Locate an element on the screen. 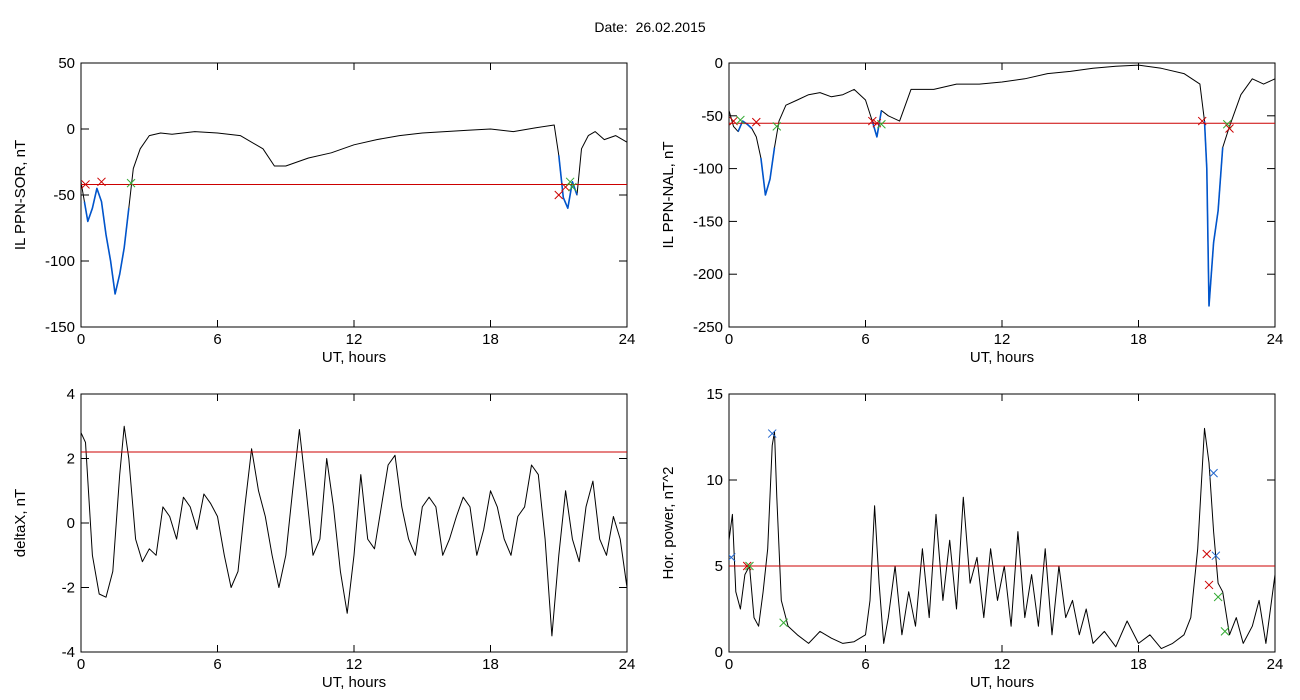 The image size is (1300, 700). x-tick-label: 0 is located at coordinates (729, 339).